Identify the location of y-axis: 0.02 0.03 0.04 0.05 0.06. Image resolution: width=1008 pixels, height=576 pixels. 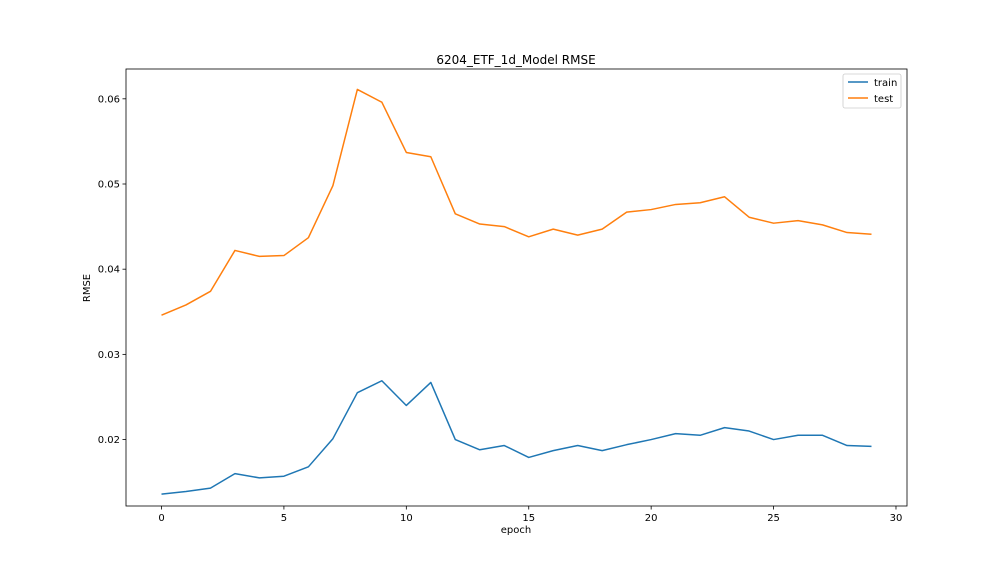
(112, 270).